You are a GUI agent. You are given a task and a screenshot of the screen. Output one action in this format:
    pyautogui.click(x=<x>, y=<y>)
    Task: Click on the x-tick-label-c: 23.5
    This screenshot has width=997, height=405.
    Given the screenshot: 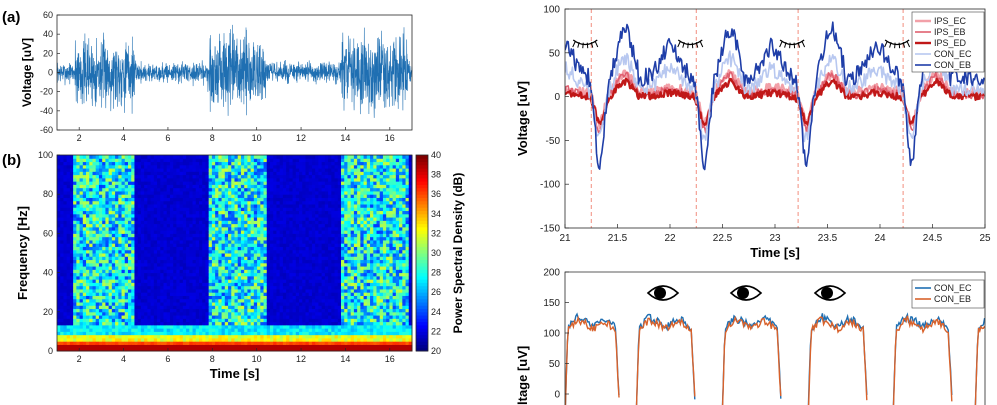 What is the action you would take?
    pyautogui.click(x=828, y=238)
    